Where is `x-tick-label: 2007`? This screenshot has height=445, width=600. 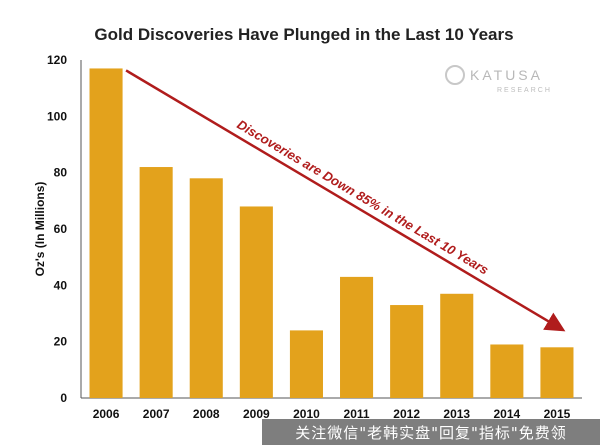
x-tick-label: 2007 is located at coordinates (156, 414).